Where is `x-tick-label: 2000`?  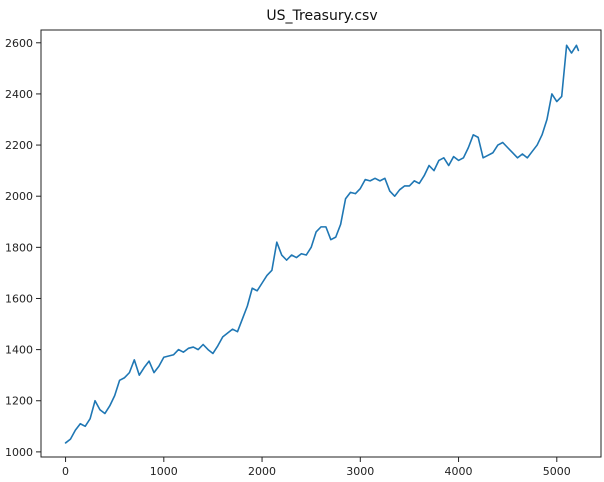
x-tick-label: 2000 is located at coordinates (262, 471).